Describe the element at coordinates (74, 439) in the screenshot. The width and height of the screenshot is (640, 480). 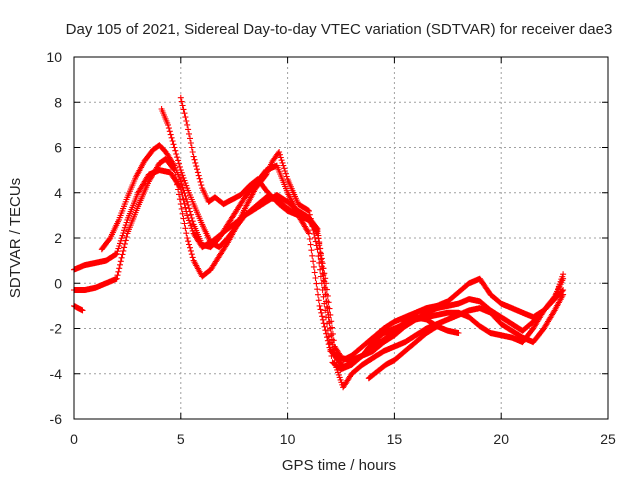
I see `x-tick-label: 0` at that location.